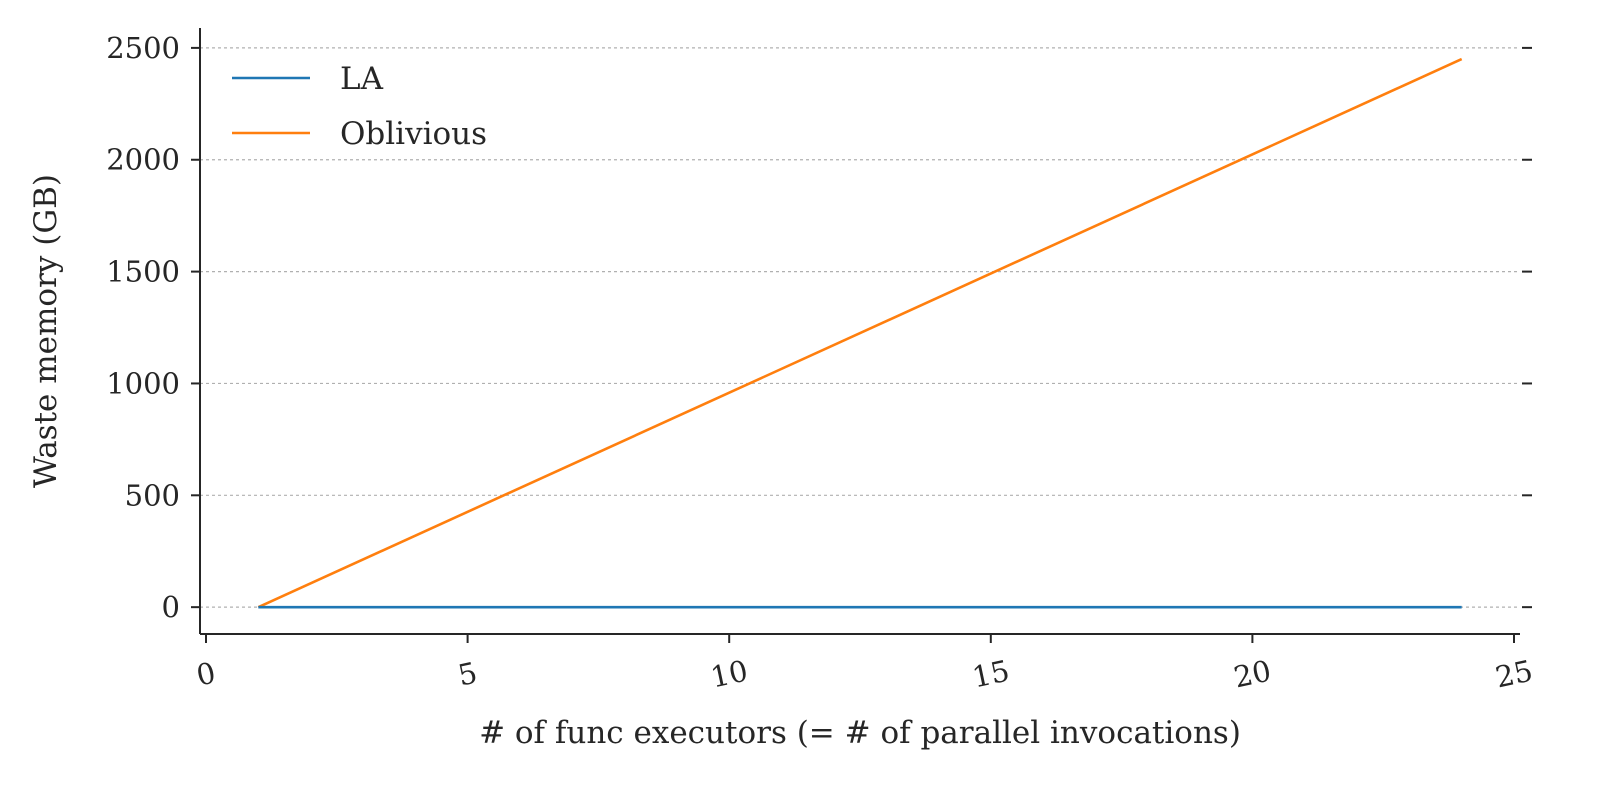 The height and width of the screenshot is (804, 1600). Describe the element at coordinates (729, 674) in the screenshot. I see `x-tick-label: 10` at that location.